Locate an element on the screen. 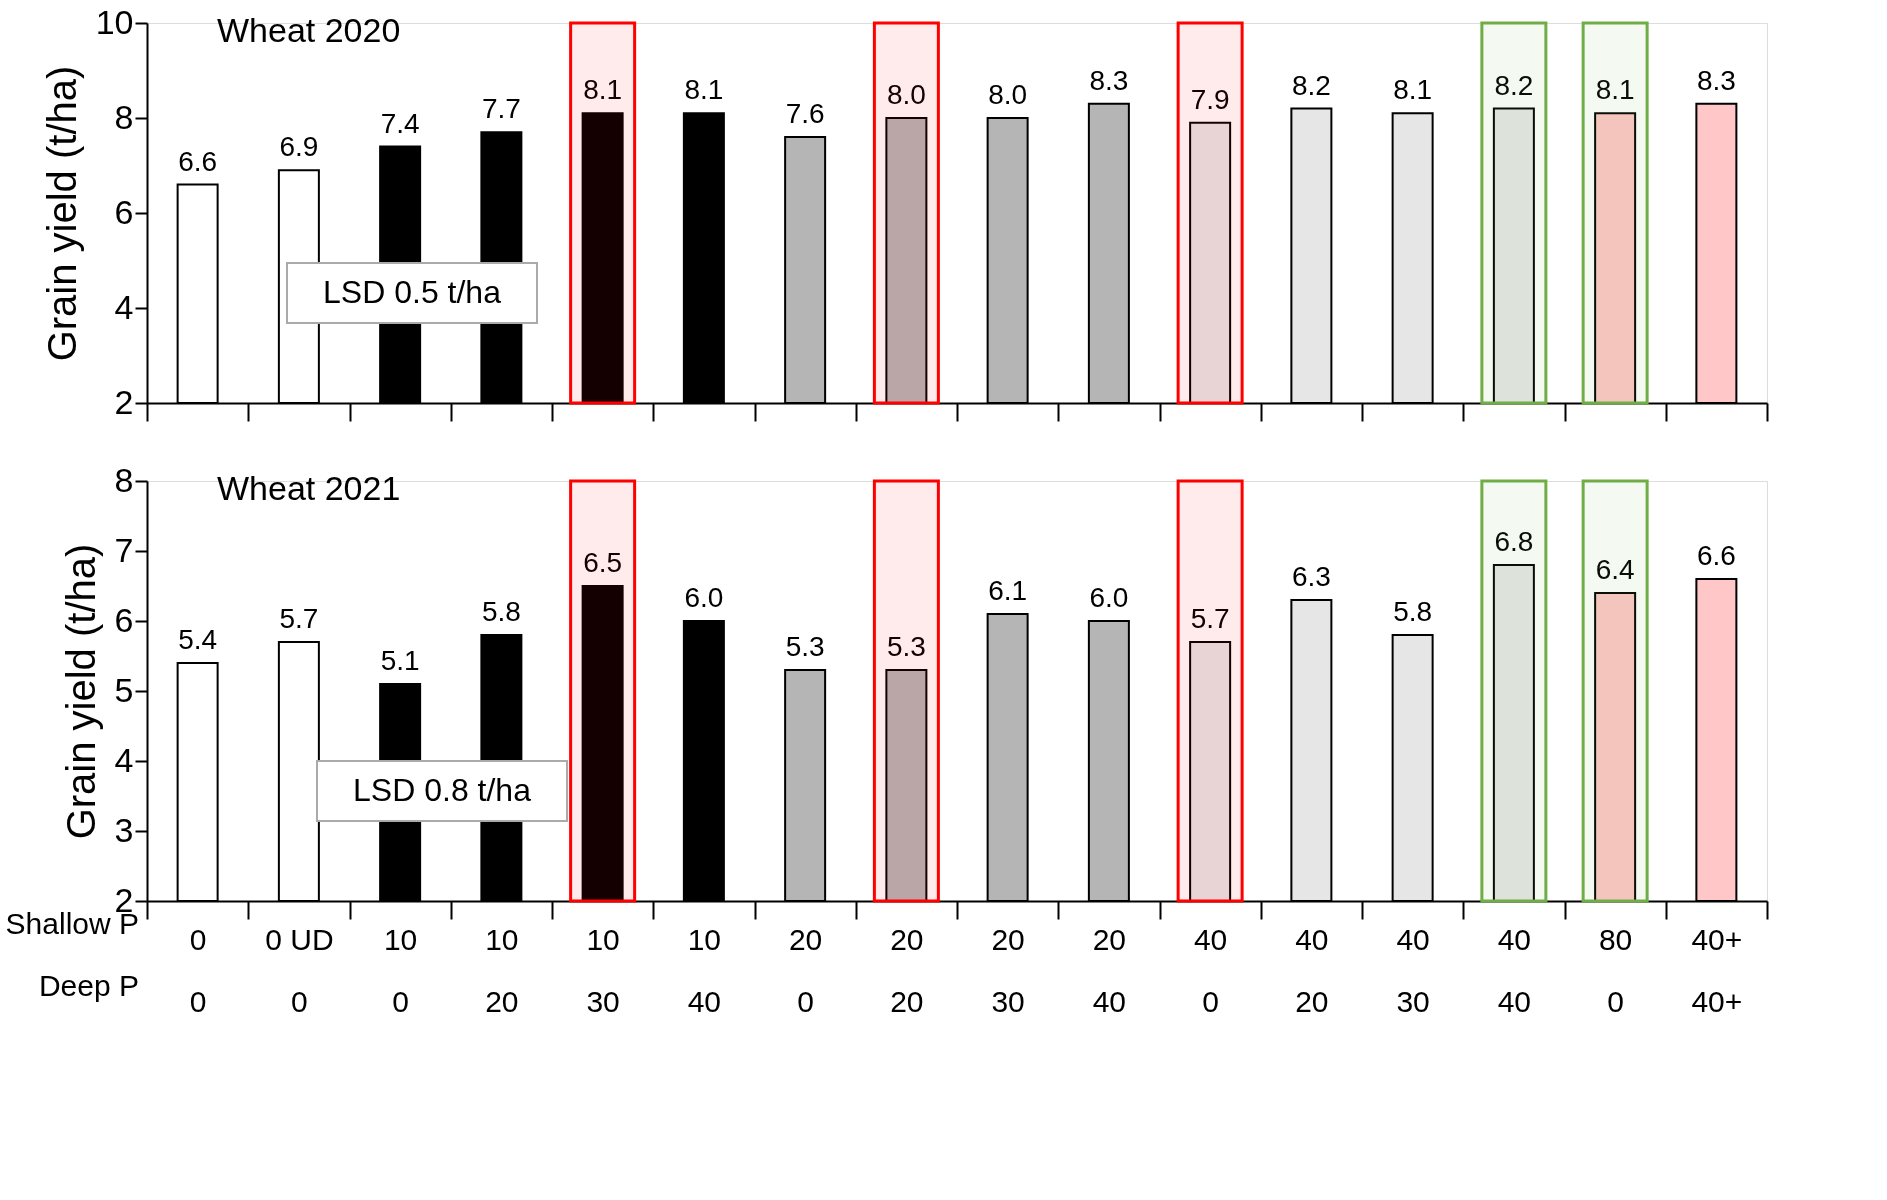 The image size is (1887, 1200). x-tick-label: 0 UD 0 is located at coordinates (299, 970).